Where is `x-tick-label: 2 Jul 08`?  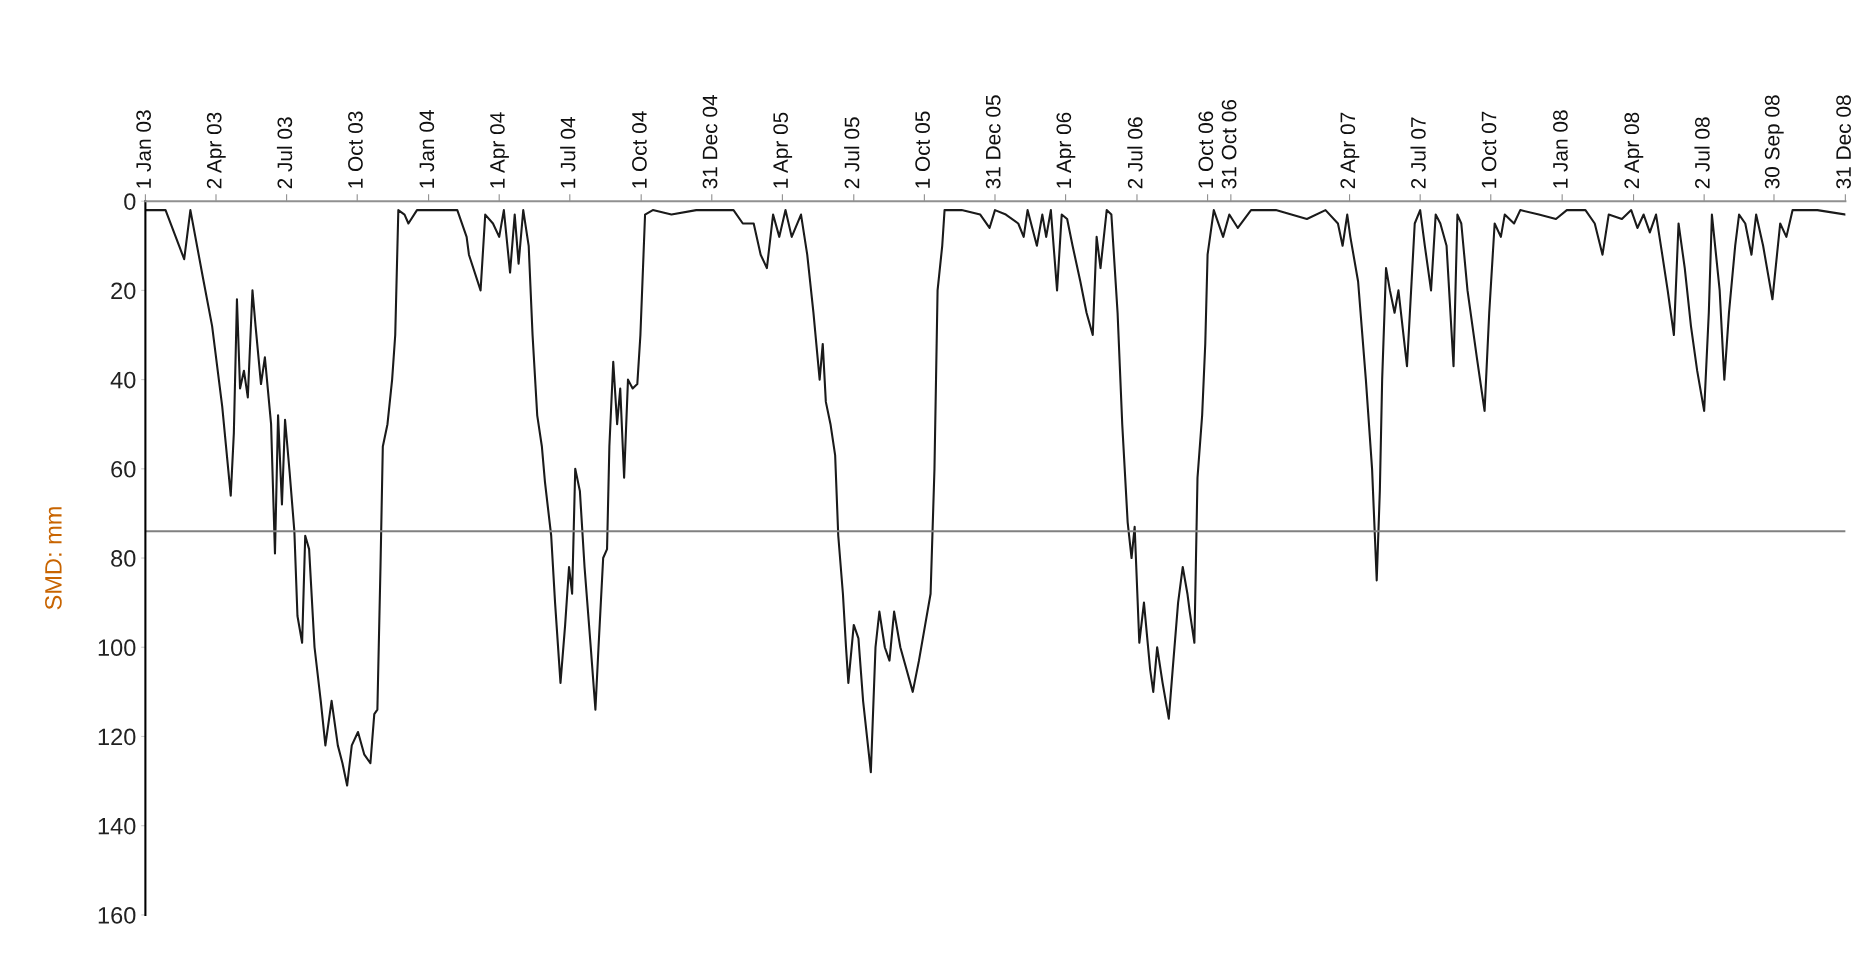
x-tick-label: 2 Jul 08 is located at coordinates (1702, 153).